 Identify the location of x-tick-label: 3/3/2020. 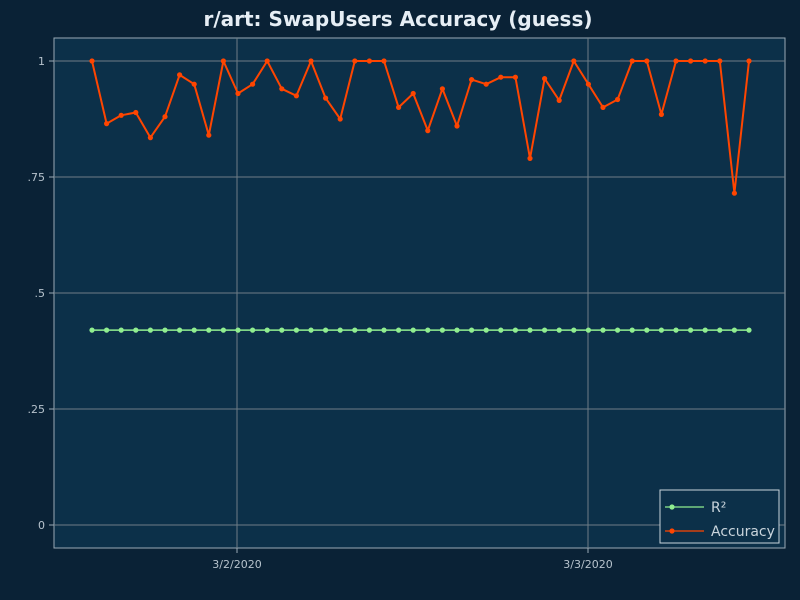
(587, 564).